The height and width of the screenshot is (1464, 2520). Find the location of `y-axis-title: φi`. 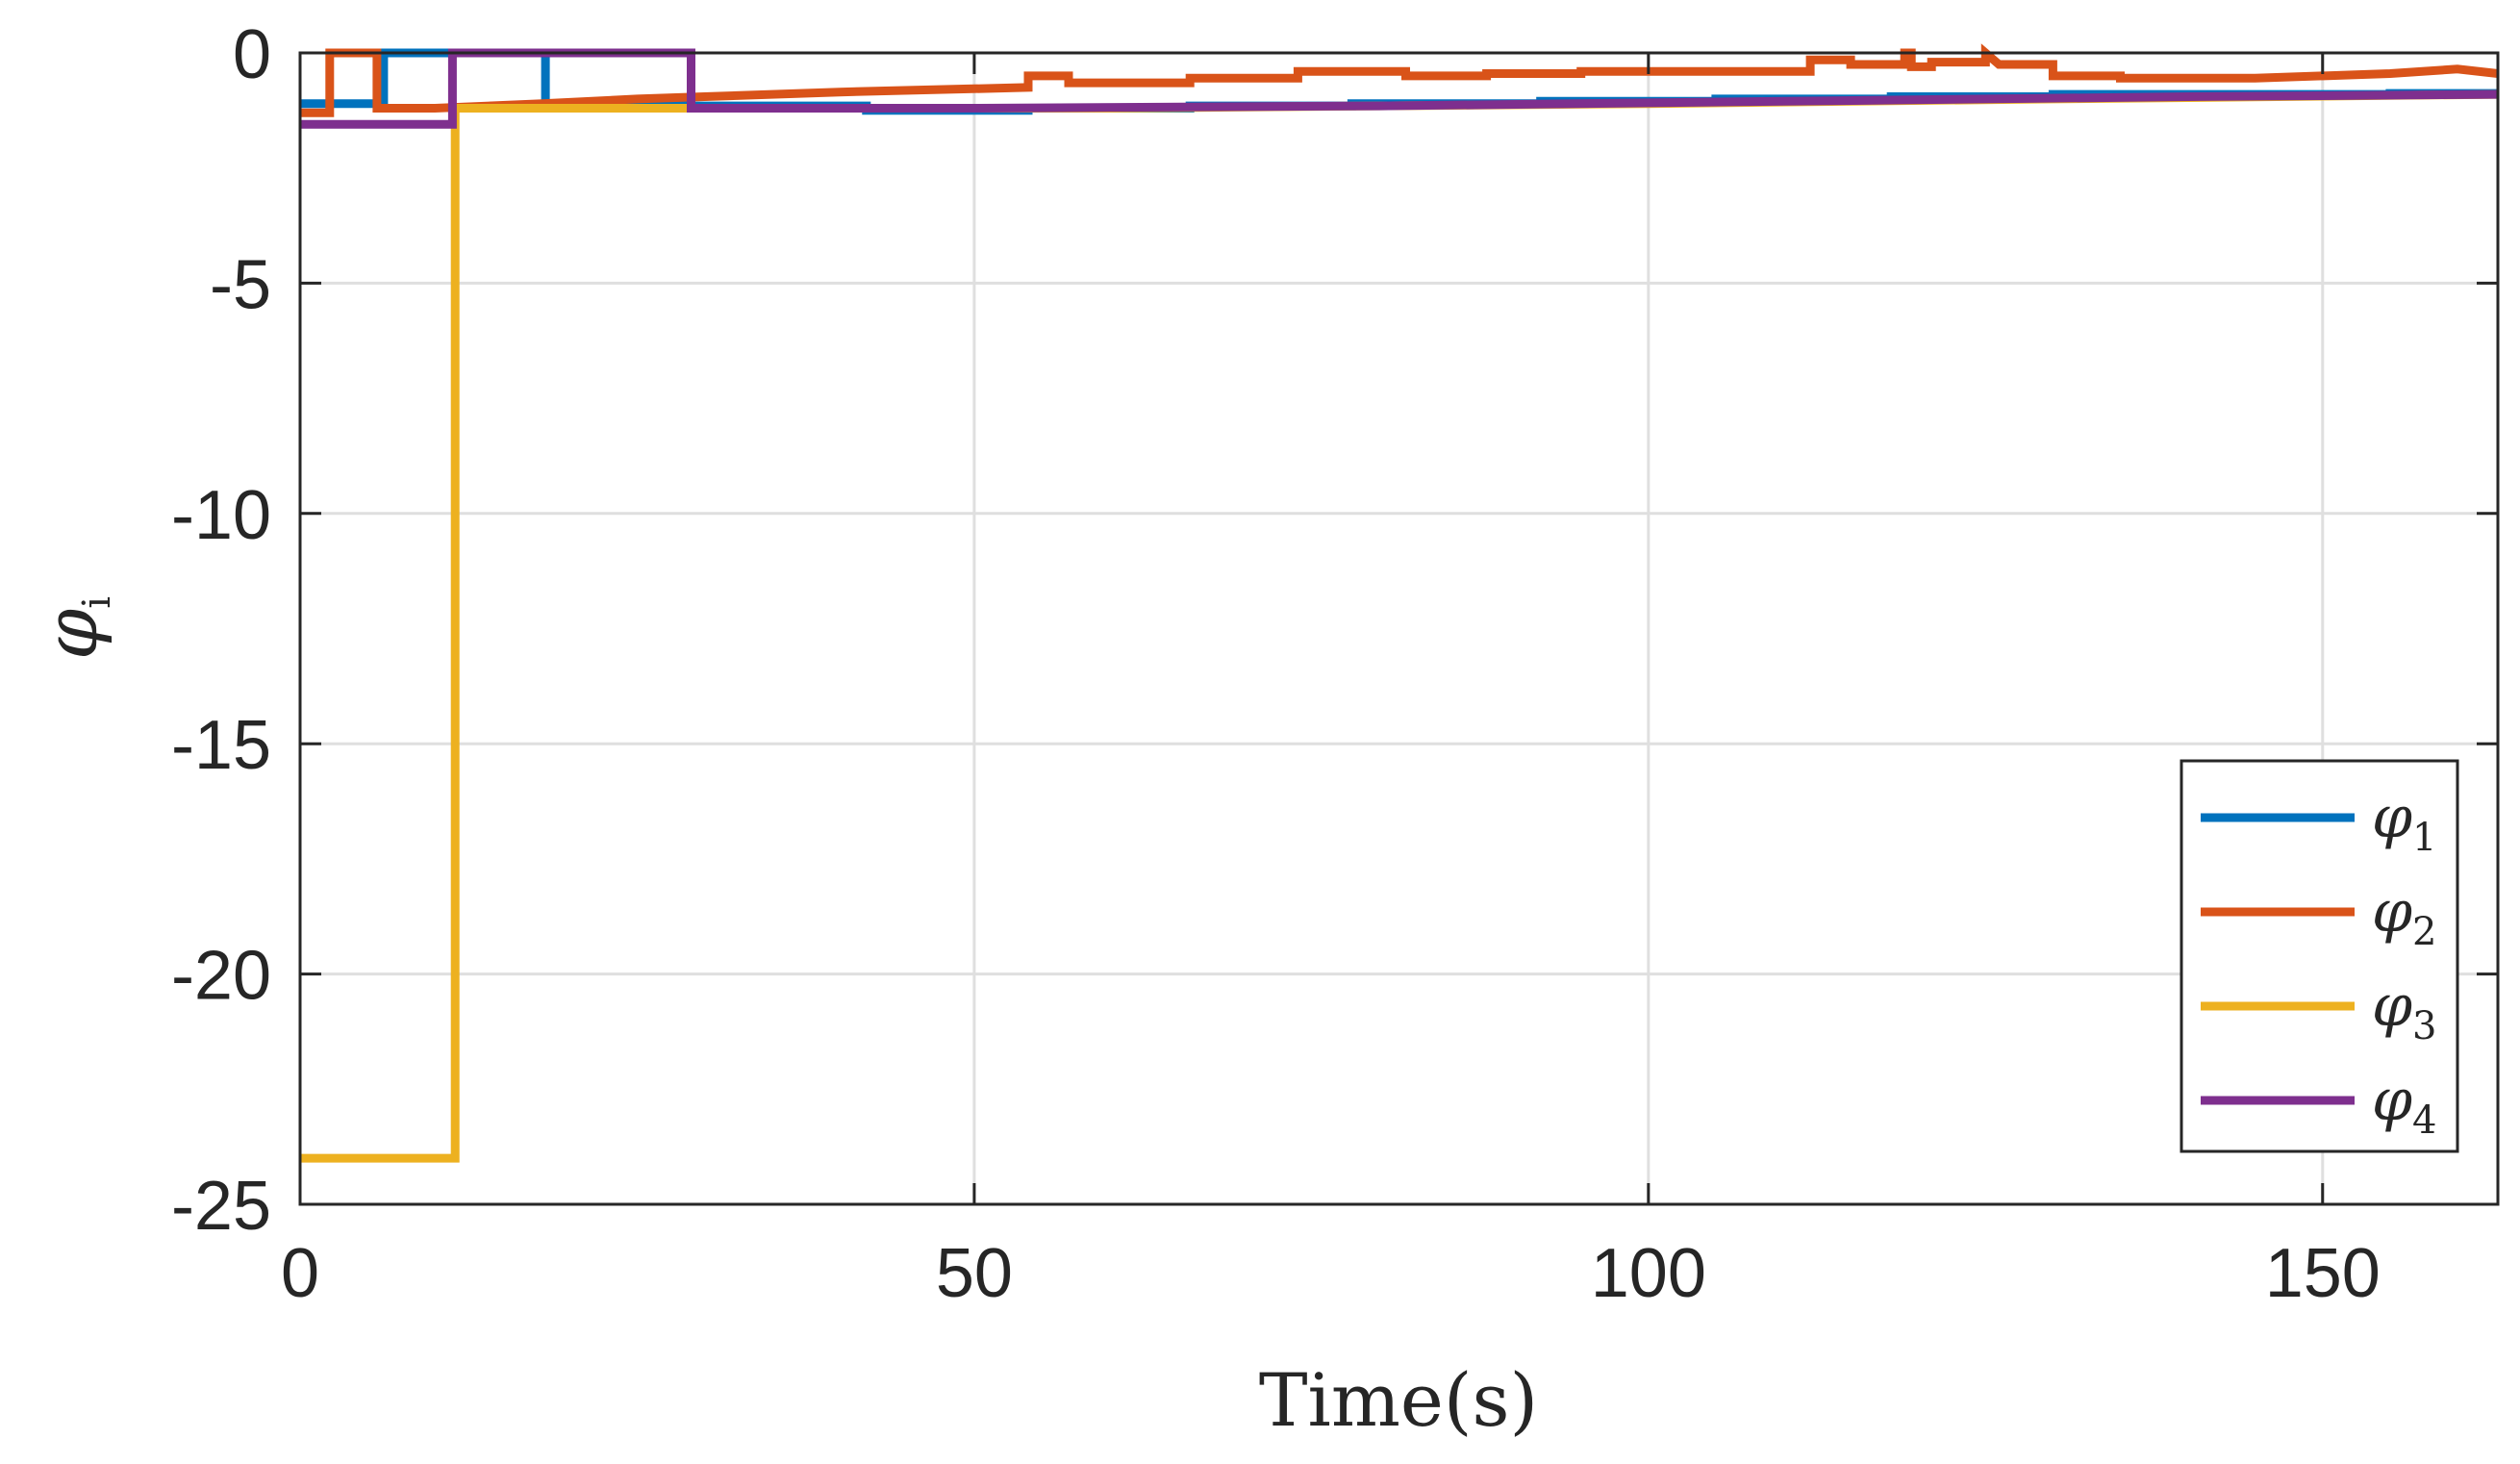

y-axis-title: φi is located at coordinates (74, 628).